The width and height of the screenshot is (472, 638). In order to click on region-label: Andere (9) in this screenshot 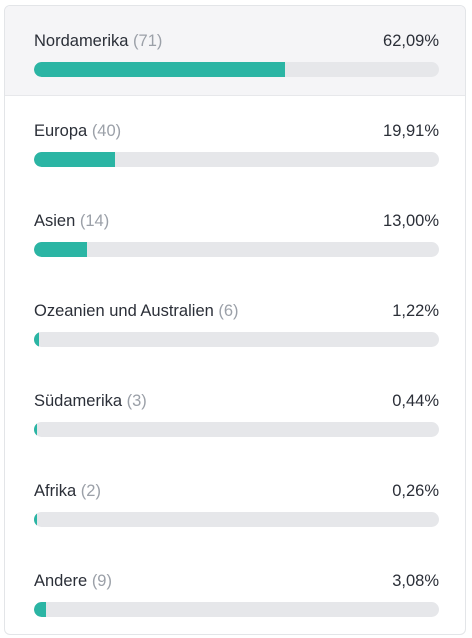, I will do `click(73, 581)`.